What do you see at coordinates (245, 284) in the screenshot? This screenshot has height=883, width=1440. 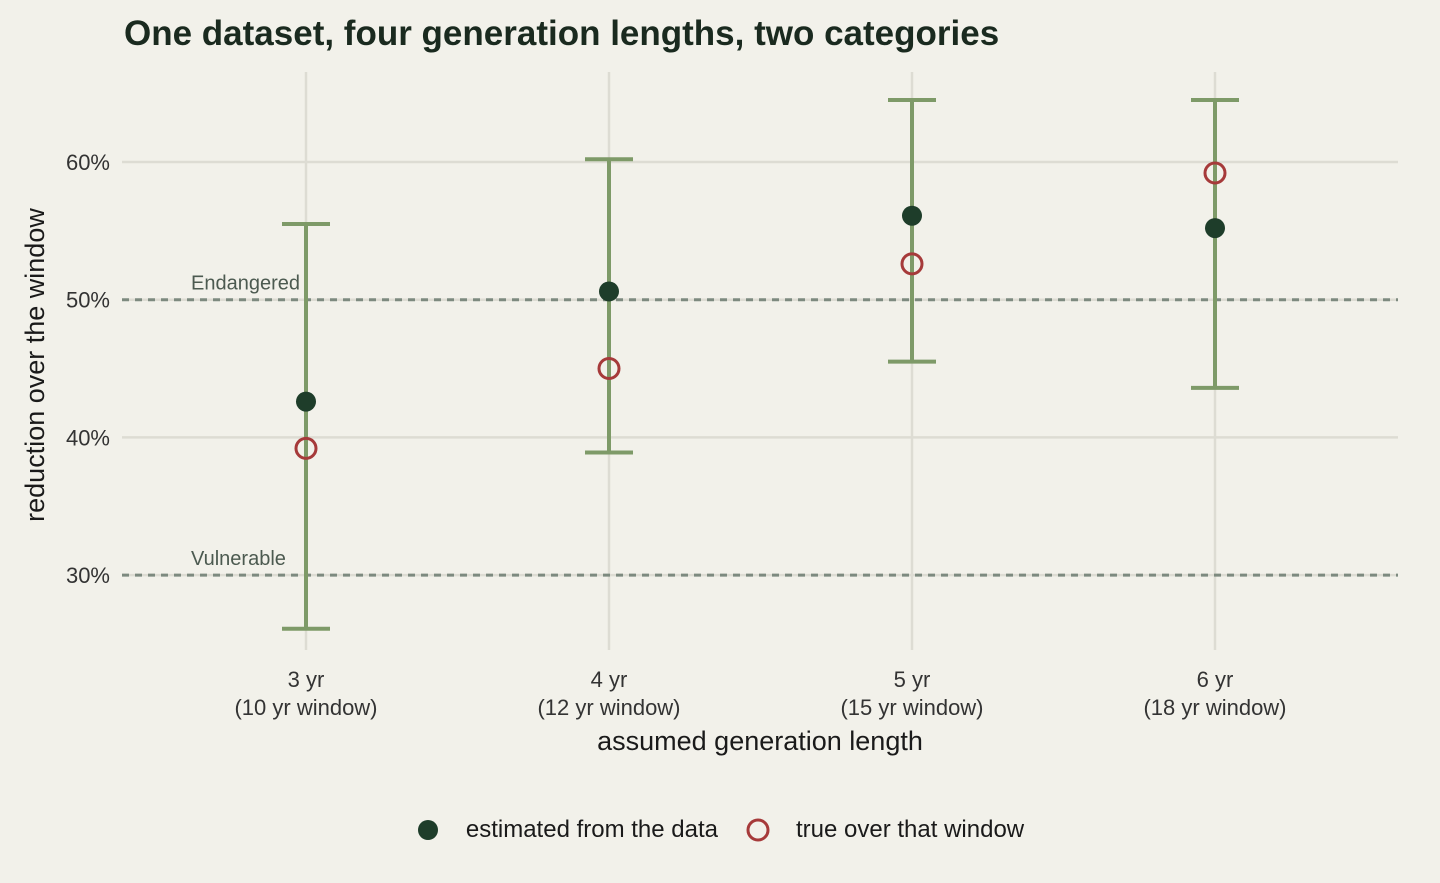 I see `reference-line-label: Endangered` at bounding box center [245, 284].